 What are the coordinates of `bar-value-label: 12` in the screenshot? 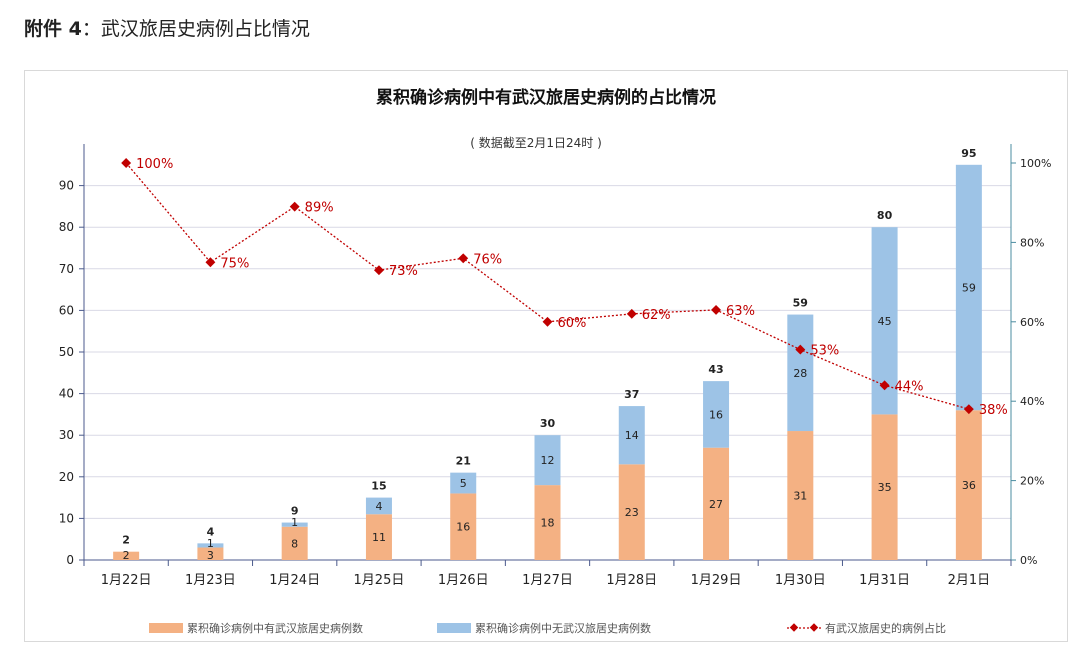 It's located at (548, 460).